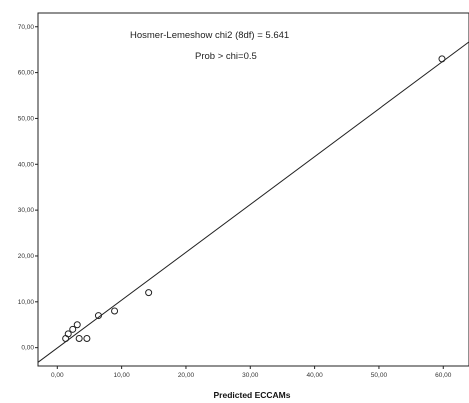  Describe the element at coordinates (226, 56) in the screenshot. I see `annotation-prob: Prob > chi=0.5` at that location.